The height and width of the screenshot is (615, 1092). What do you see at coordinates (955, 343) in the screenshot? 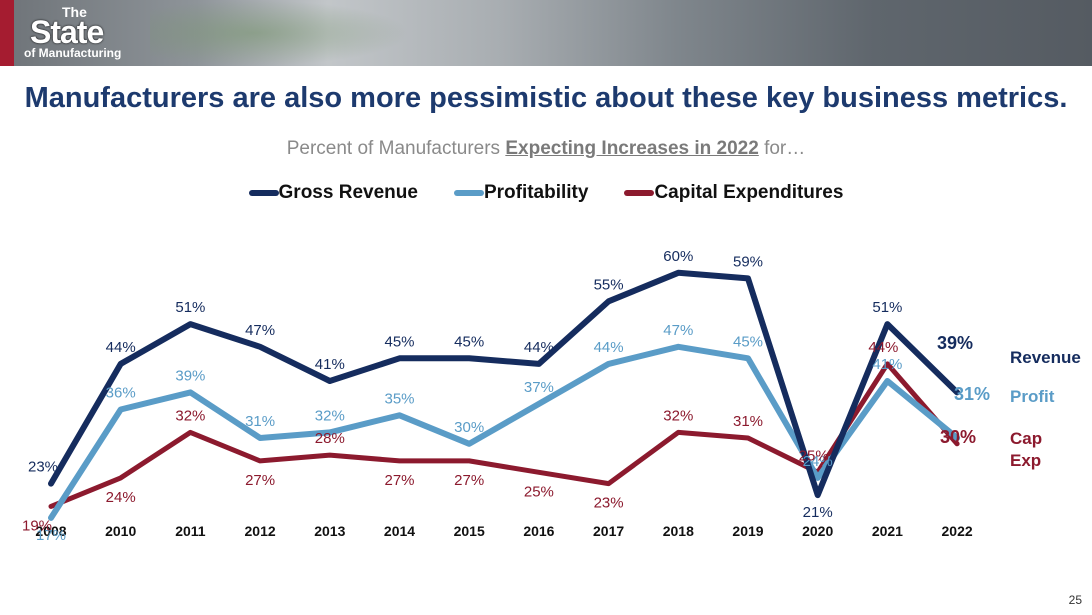
I see `data-label-revenue-2022: 39%` at bounding box center [955, 343].